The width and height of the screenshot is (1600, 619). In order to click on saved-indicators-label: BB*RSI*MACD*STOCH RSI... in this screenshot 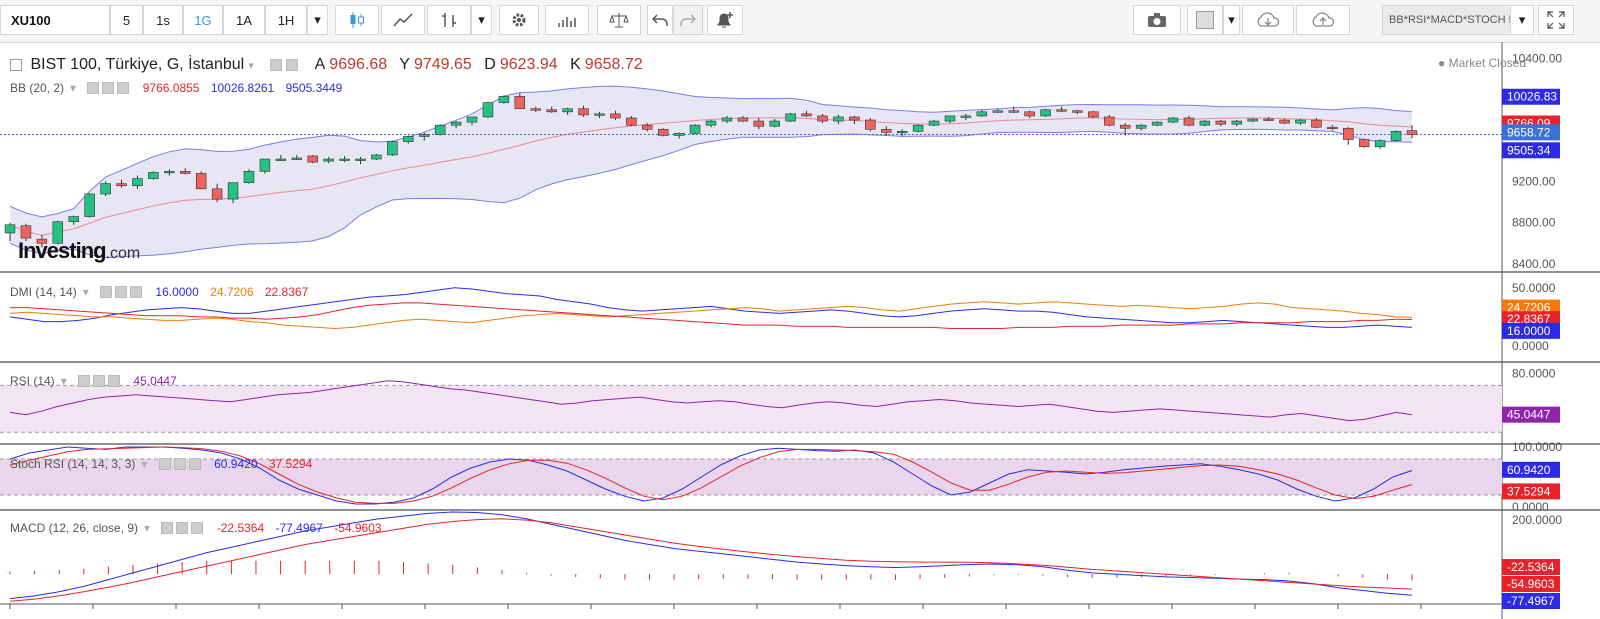, I will do `click(1458, 20)`.